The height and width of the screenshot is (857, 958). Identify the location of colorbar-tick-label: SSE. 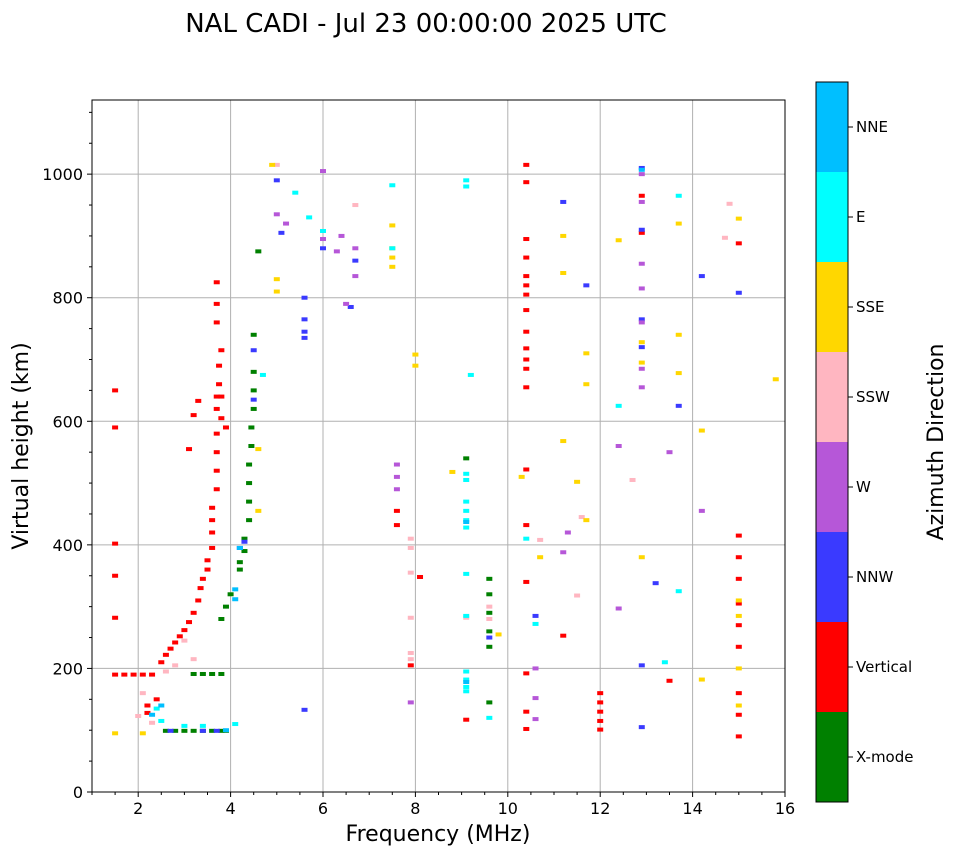
(870, 307).